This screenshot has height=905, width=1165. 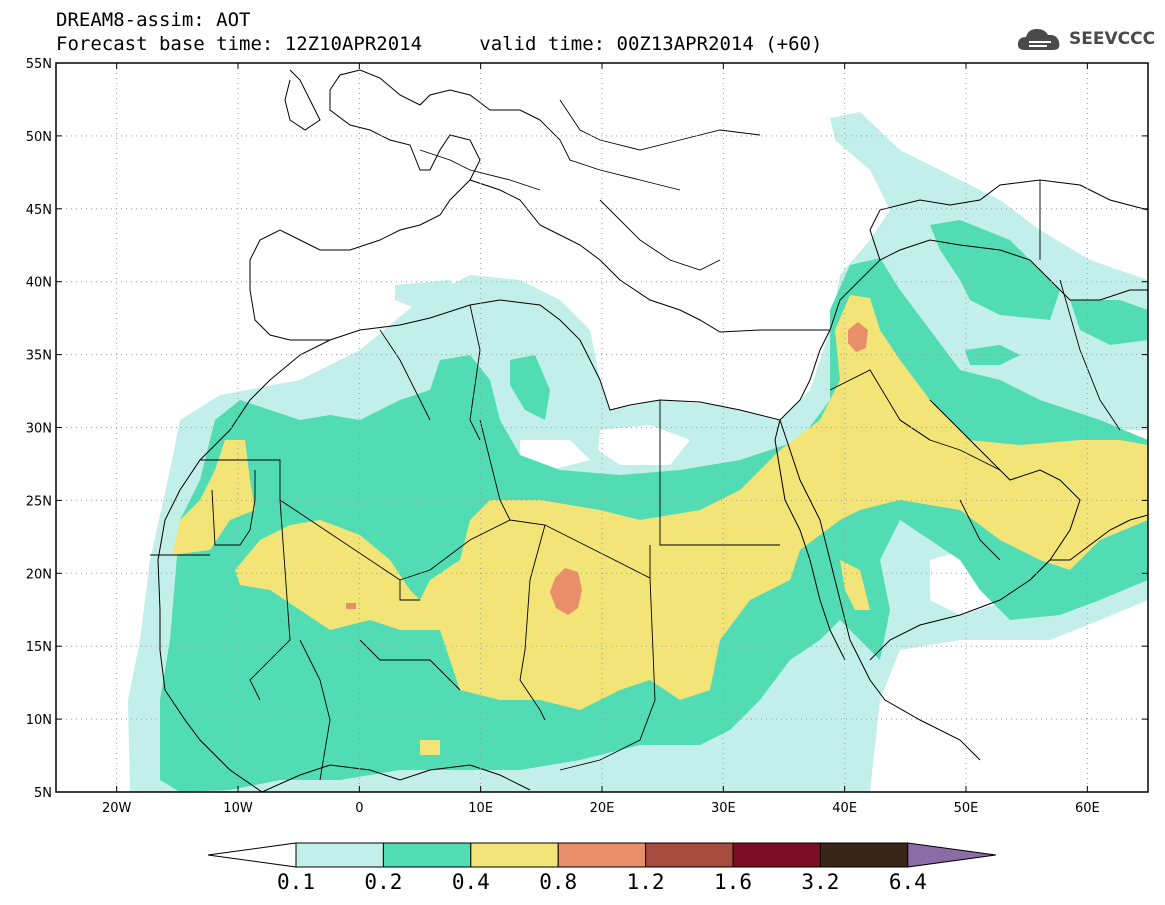 I want to click on base-time: Forecast base time: 12Z10APR2014, so click(x=239, y=44).